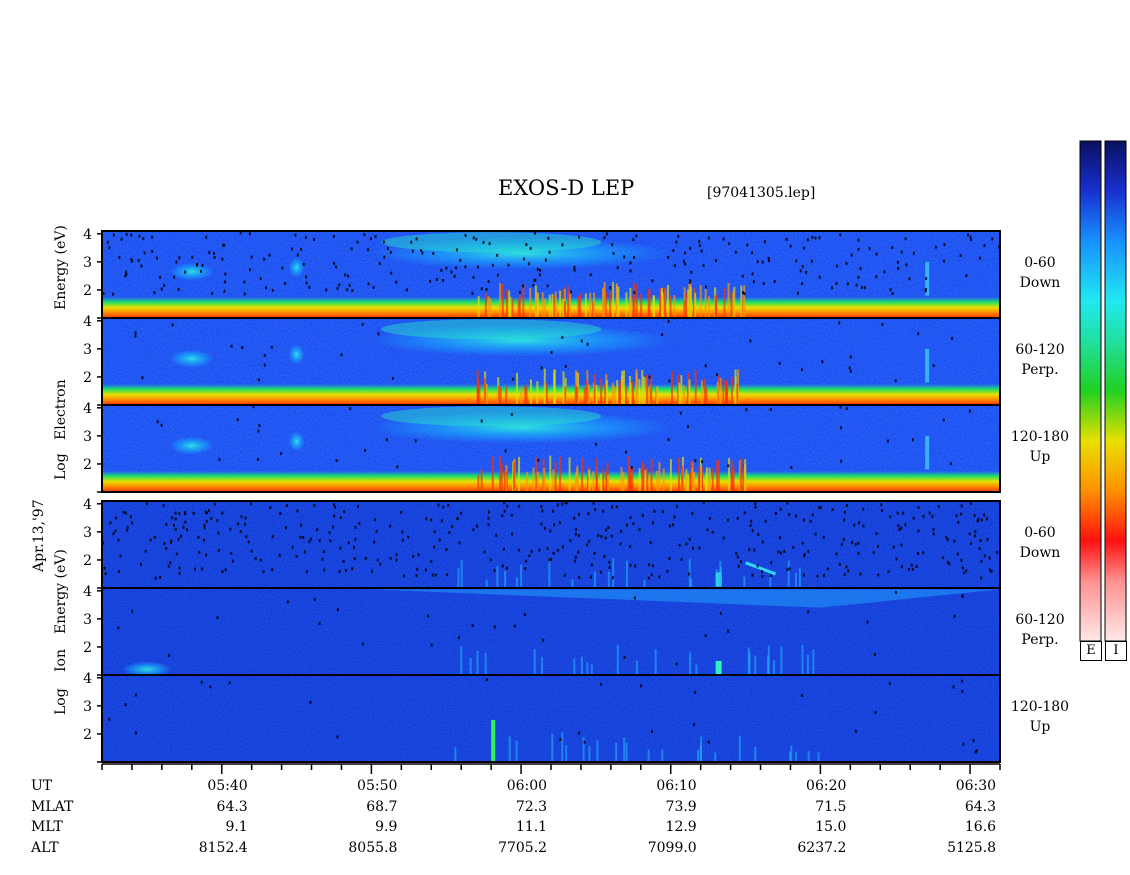 This screenshot has width=1130, height=875. Describe the element at coordinates (761, 193) in the screenshot. I see `file-name: [97041305.lep]` at that location.